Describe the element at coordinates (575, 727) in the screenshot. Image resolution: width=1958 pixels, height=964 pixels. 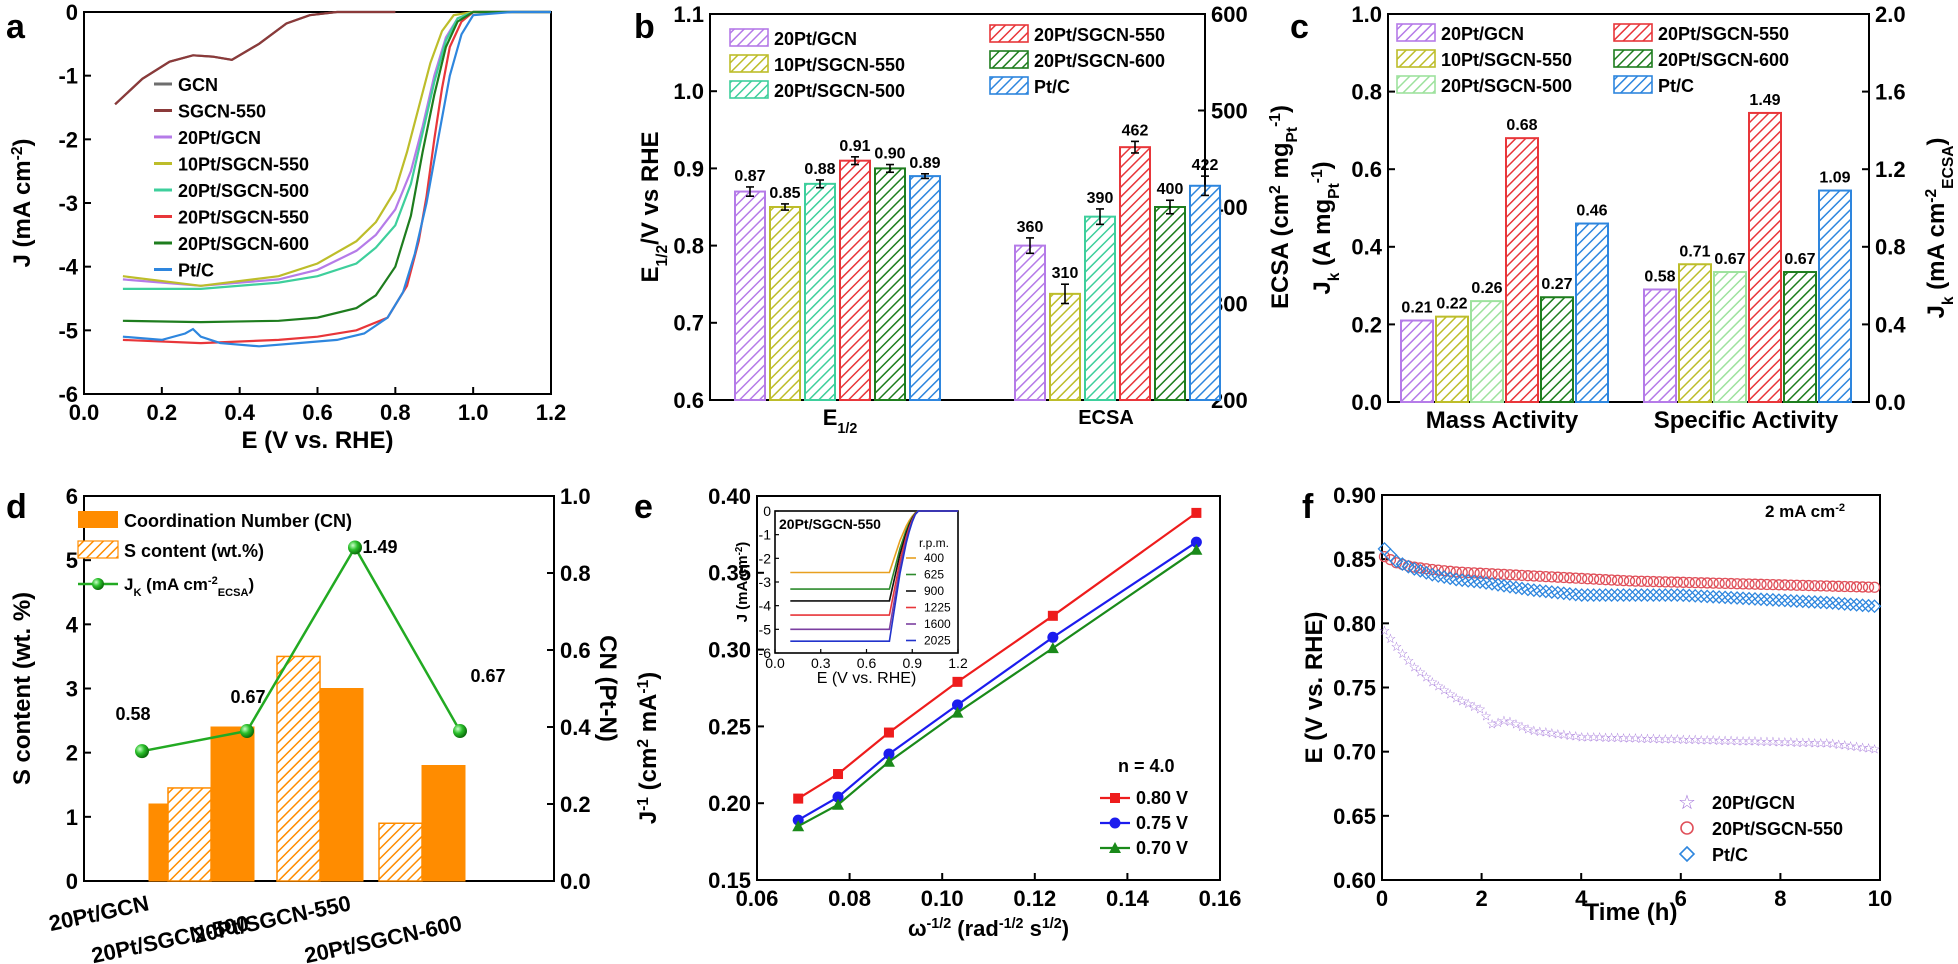
I see `panel-d-rtick-label: 0.4` at that location.